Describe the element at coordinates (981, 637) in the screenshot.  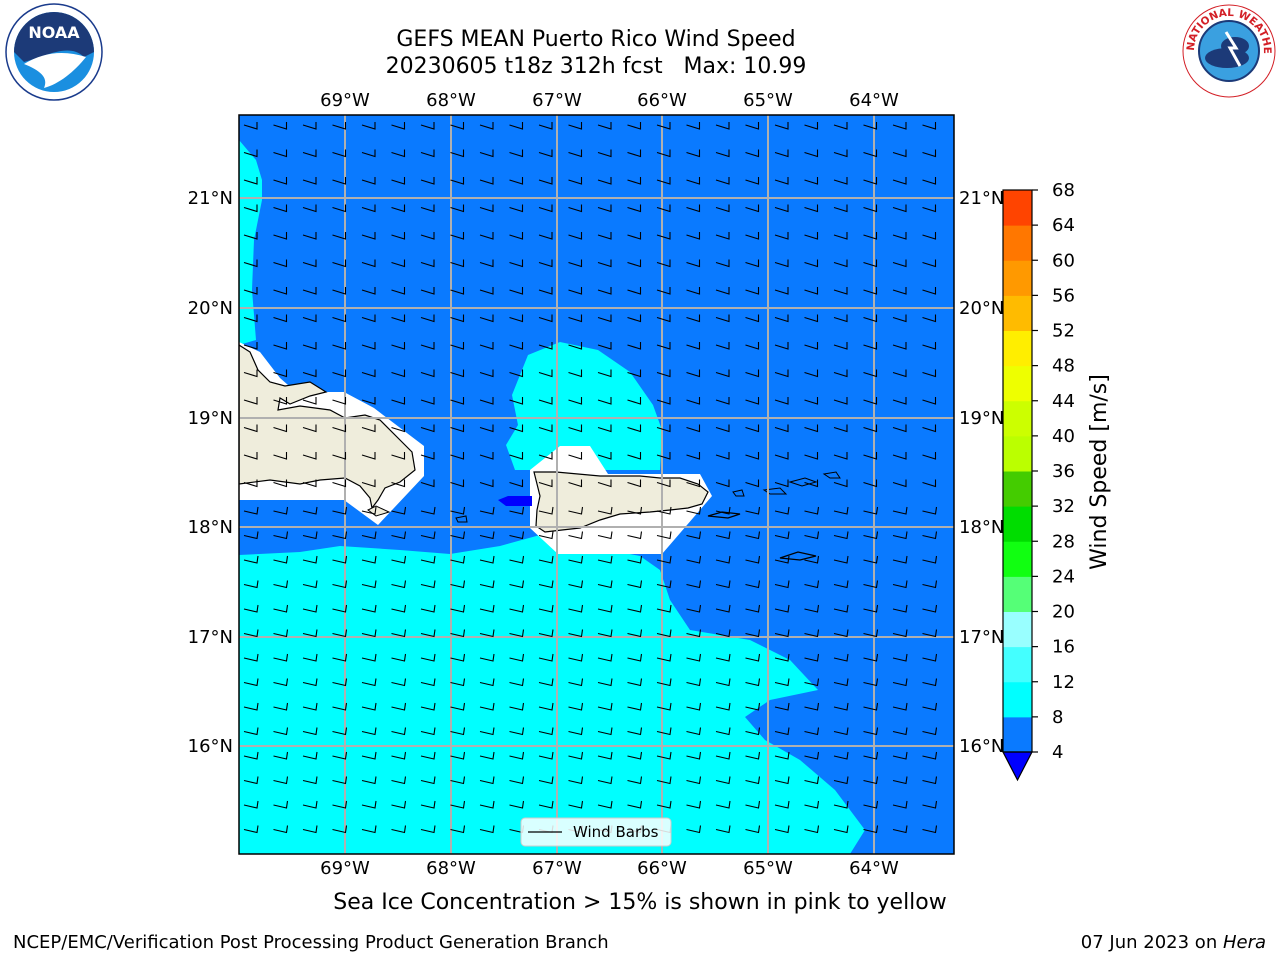
I see `lat-label-right: 17°N` at that location.